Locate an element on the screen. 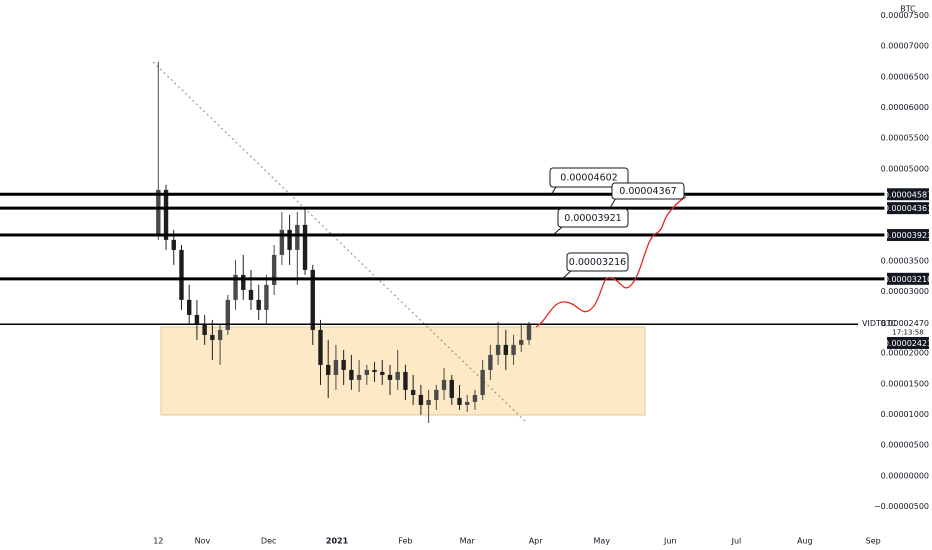 This screenshot has height=550, width=932. y-tick-label: 0.00003000 is located at coordinates (905, 291).